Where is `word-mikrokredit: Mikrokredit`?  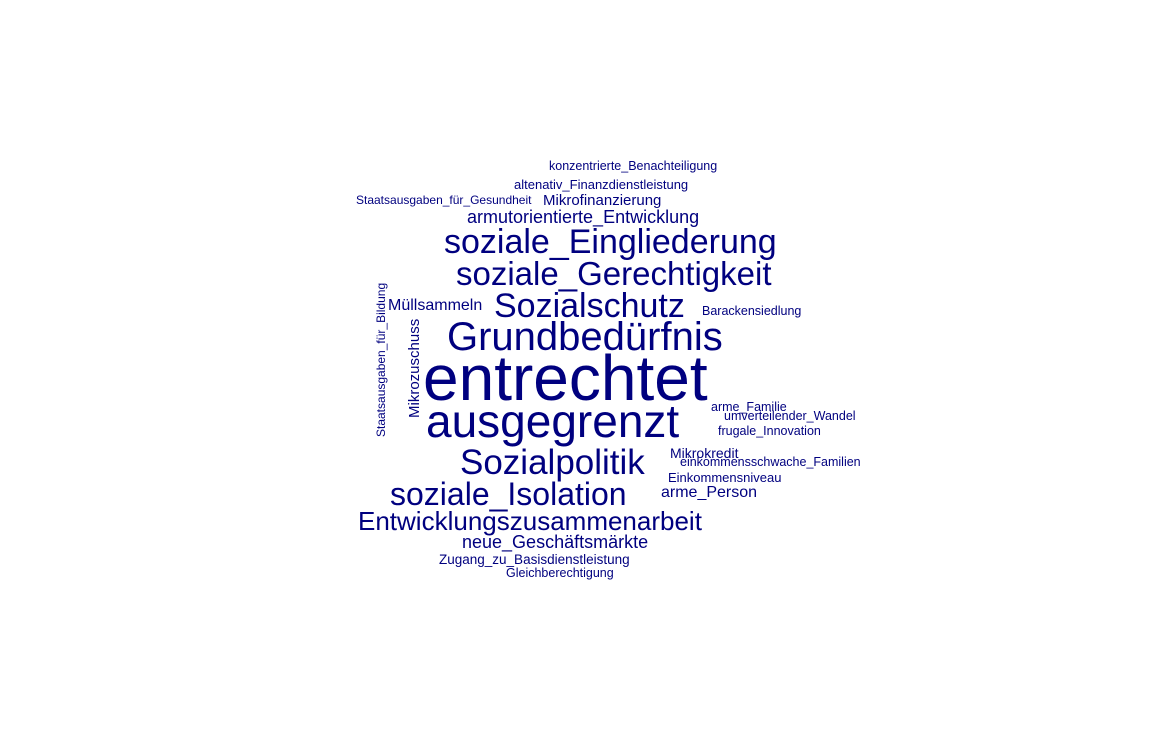 word-mikrokredit: Mikrokredit is located at coordinates (704, 453).